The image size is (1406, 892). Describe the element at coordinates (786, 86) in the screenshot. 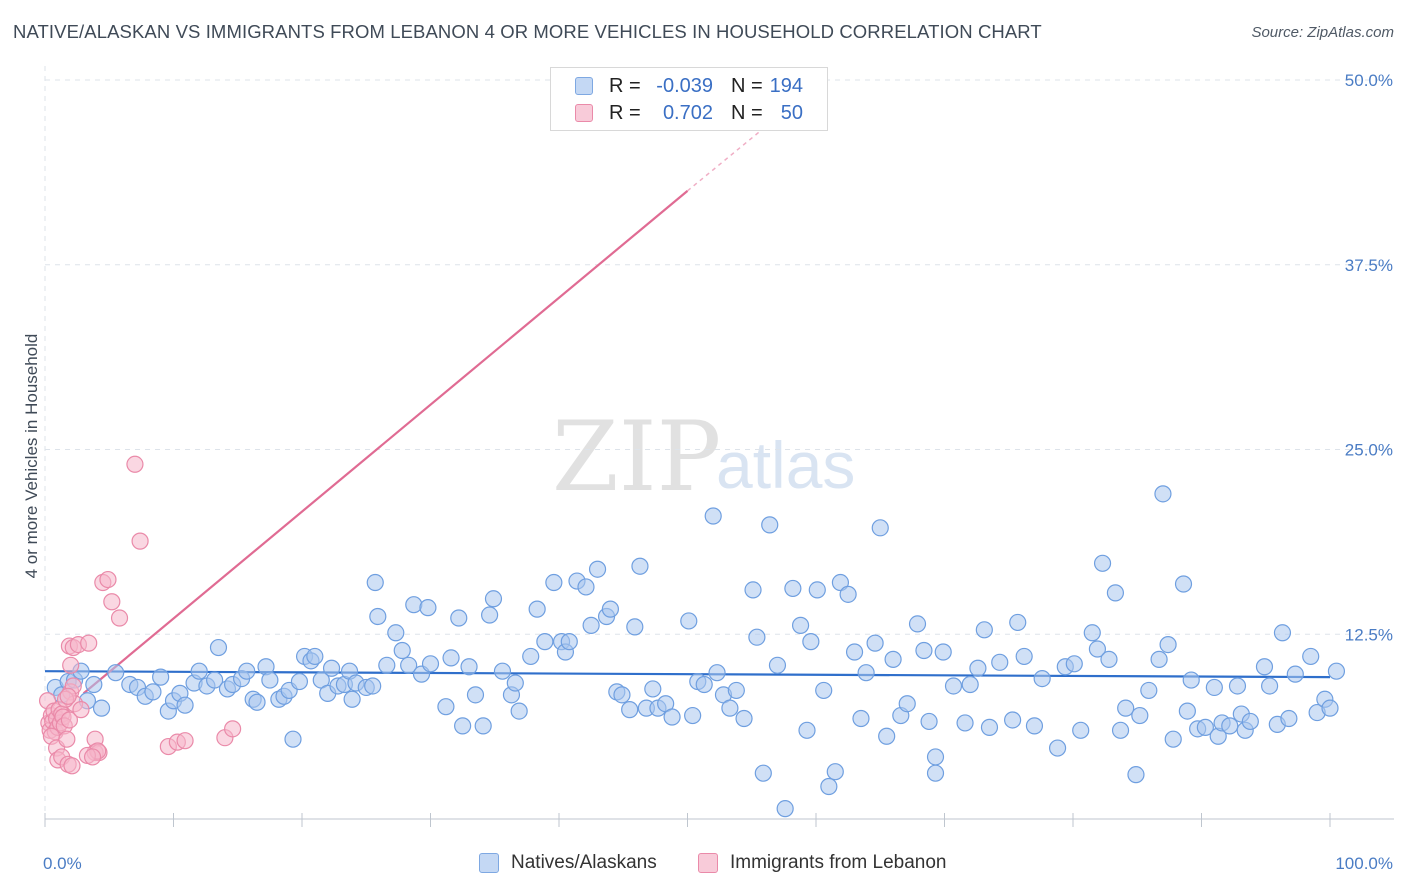

I see `legend-n-value: 194` at that location.